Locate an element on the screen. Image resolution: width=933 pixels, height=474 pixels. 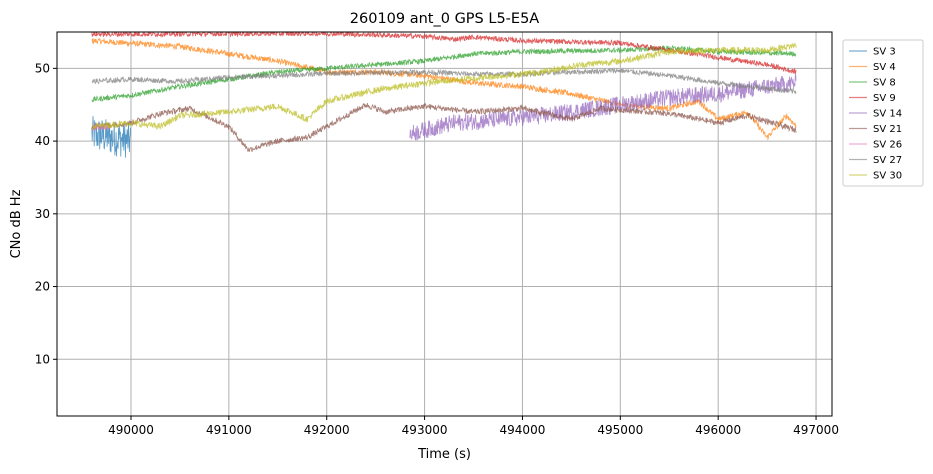
x-tick-label: 496000 is located at coordinates (718, 430).